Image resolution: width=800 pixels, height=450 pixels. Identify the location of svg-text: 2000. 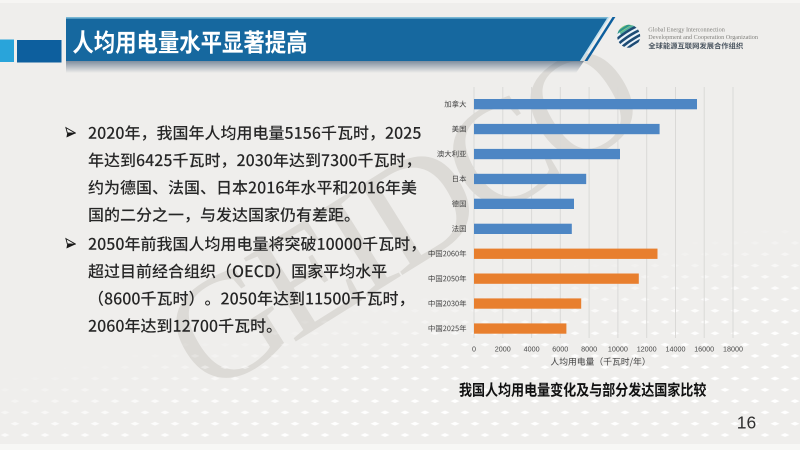
(503, 349).